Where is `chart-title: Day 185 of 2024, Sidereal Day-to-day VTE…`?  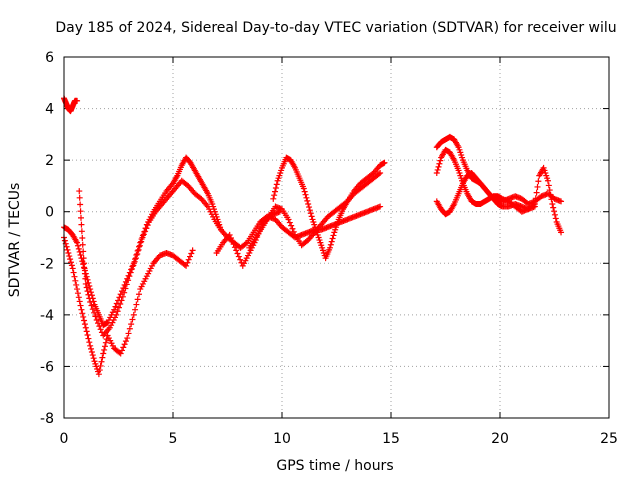
chart-title: Day 185 of 2024, Sidereal Day-to-day VTE… is located at coordinates (335, 28).